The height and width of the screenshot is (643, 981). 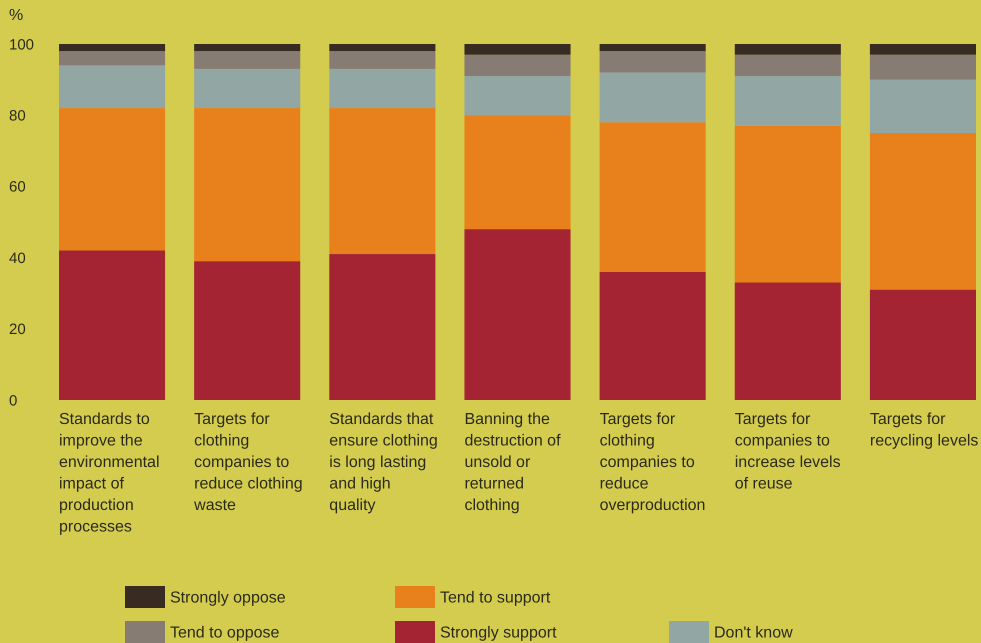 What do you see at coordinates (17, 258) in the screenshot?
I see `y-tick-label: 40` at bounding box center [17, 258].